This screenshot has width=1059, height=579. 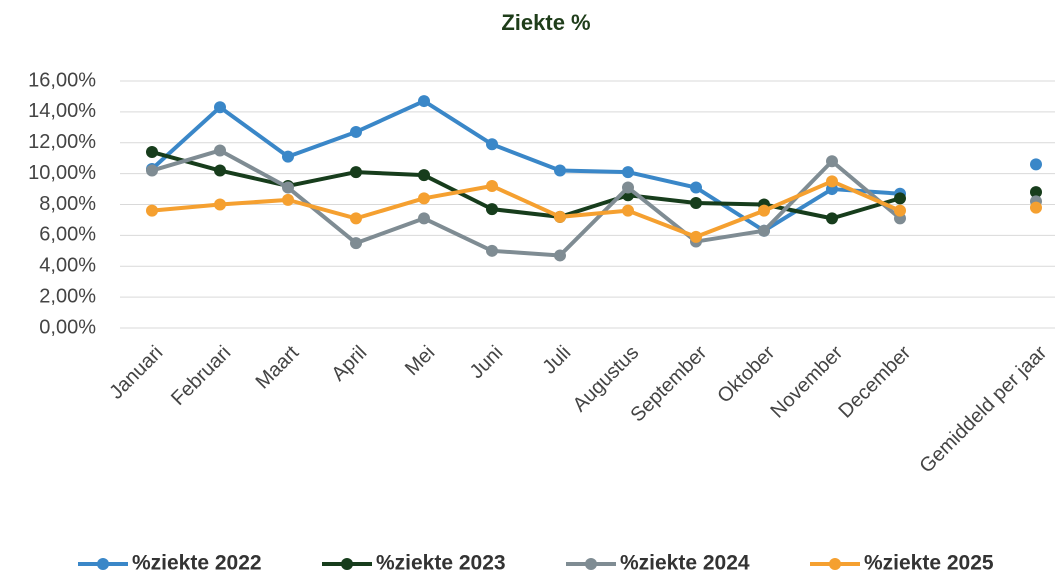 What do you see at coordinates (278, 367) in the screenshot?
I see `x-tick-label: Maart` at bounding box center [278, 367].